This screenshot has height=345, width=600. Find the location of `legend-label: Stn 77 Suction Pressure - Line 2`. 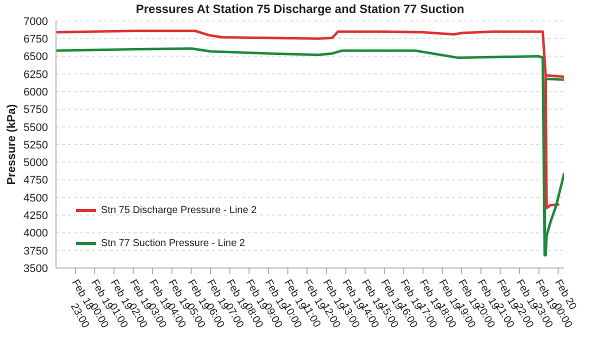

legend-label: Stn 77 Suction Pressure - Line 2 is located at coordinates (173, 243).